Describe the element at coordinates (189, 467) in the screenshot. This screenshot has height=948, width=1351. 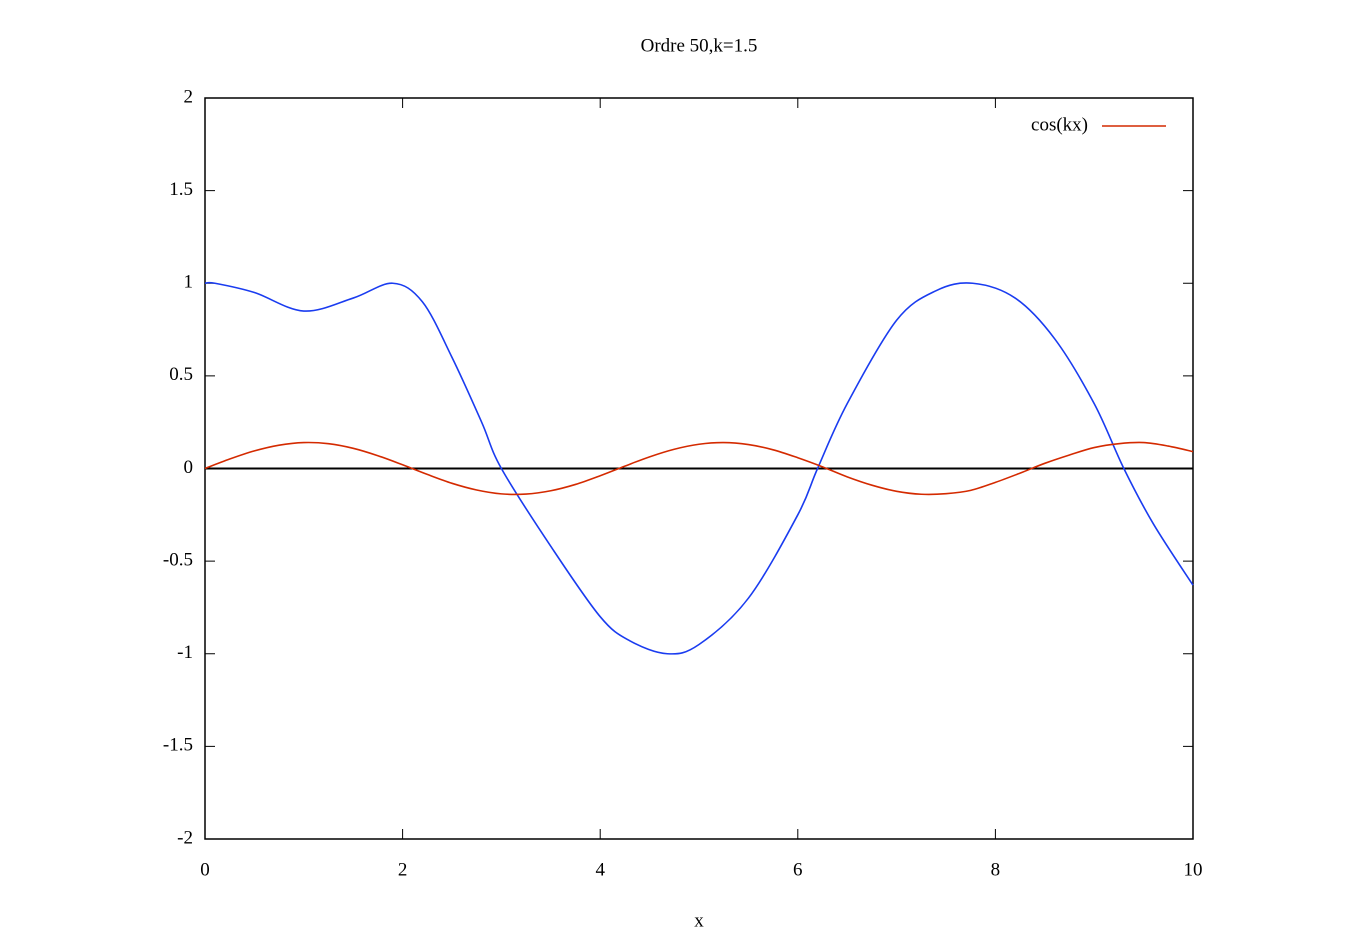
I see `y-tick-label: 0` at that location.